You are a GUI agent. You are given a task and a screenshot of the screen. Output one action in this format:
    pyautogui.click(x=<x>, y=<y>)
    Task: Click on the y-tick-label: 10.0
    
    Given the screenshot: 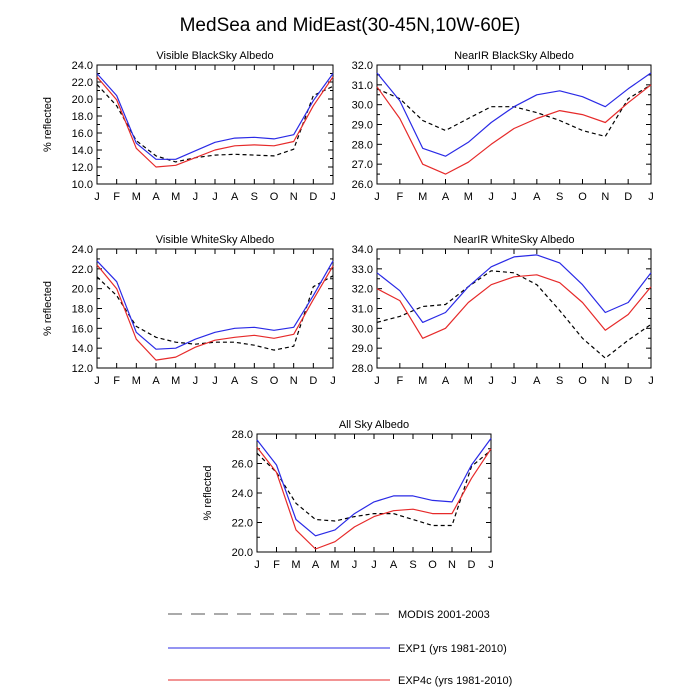 What is the action you would take?
    pyautogui.click(x=82, y=185)
    